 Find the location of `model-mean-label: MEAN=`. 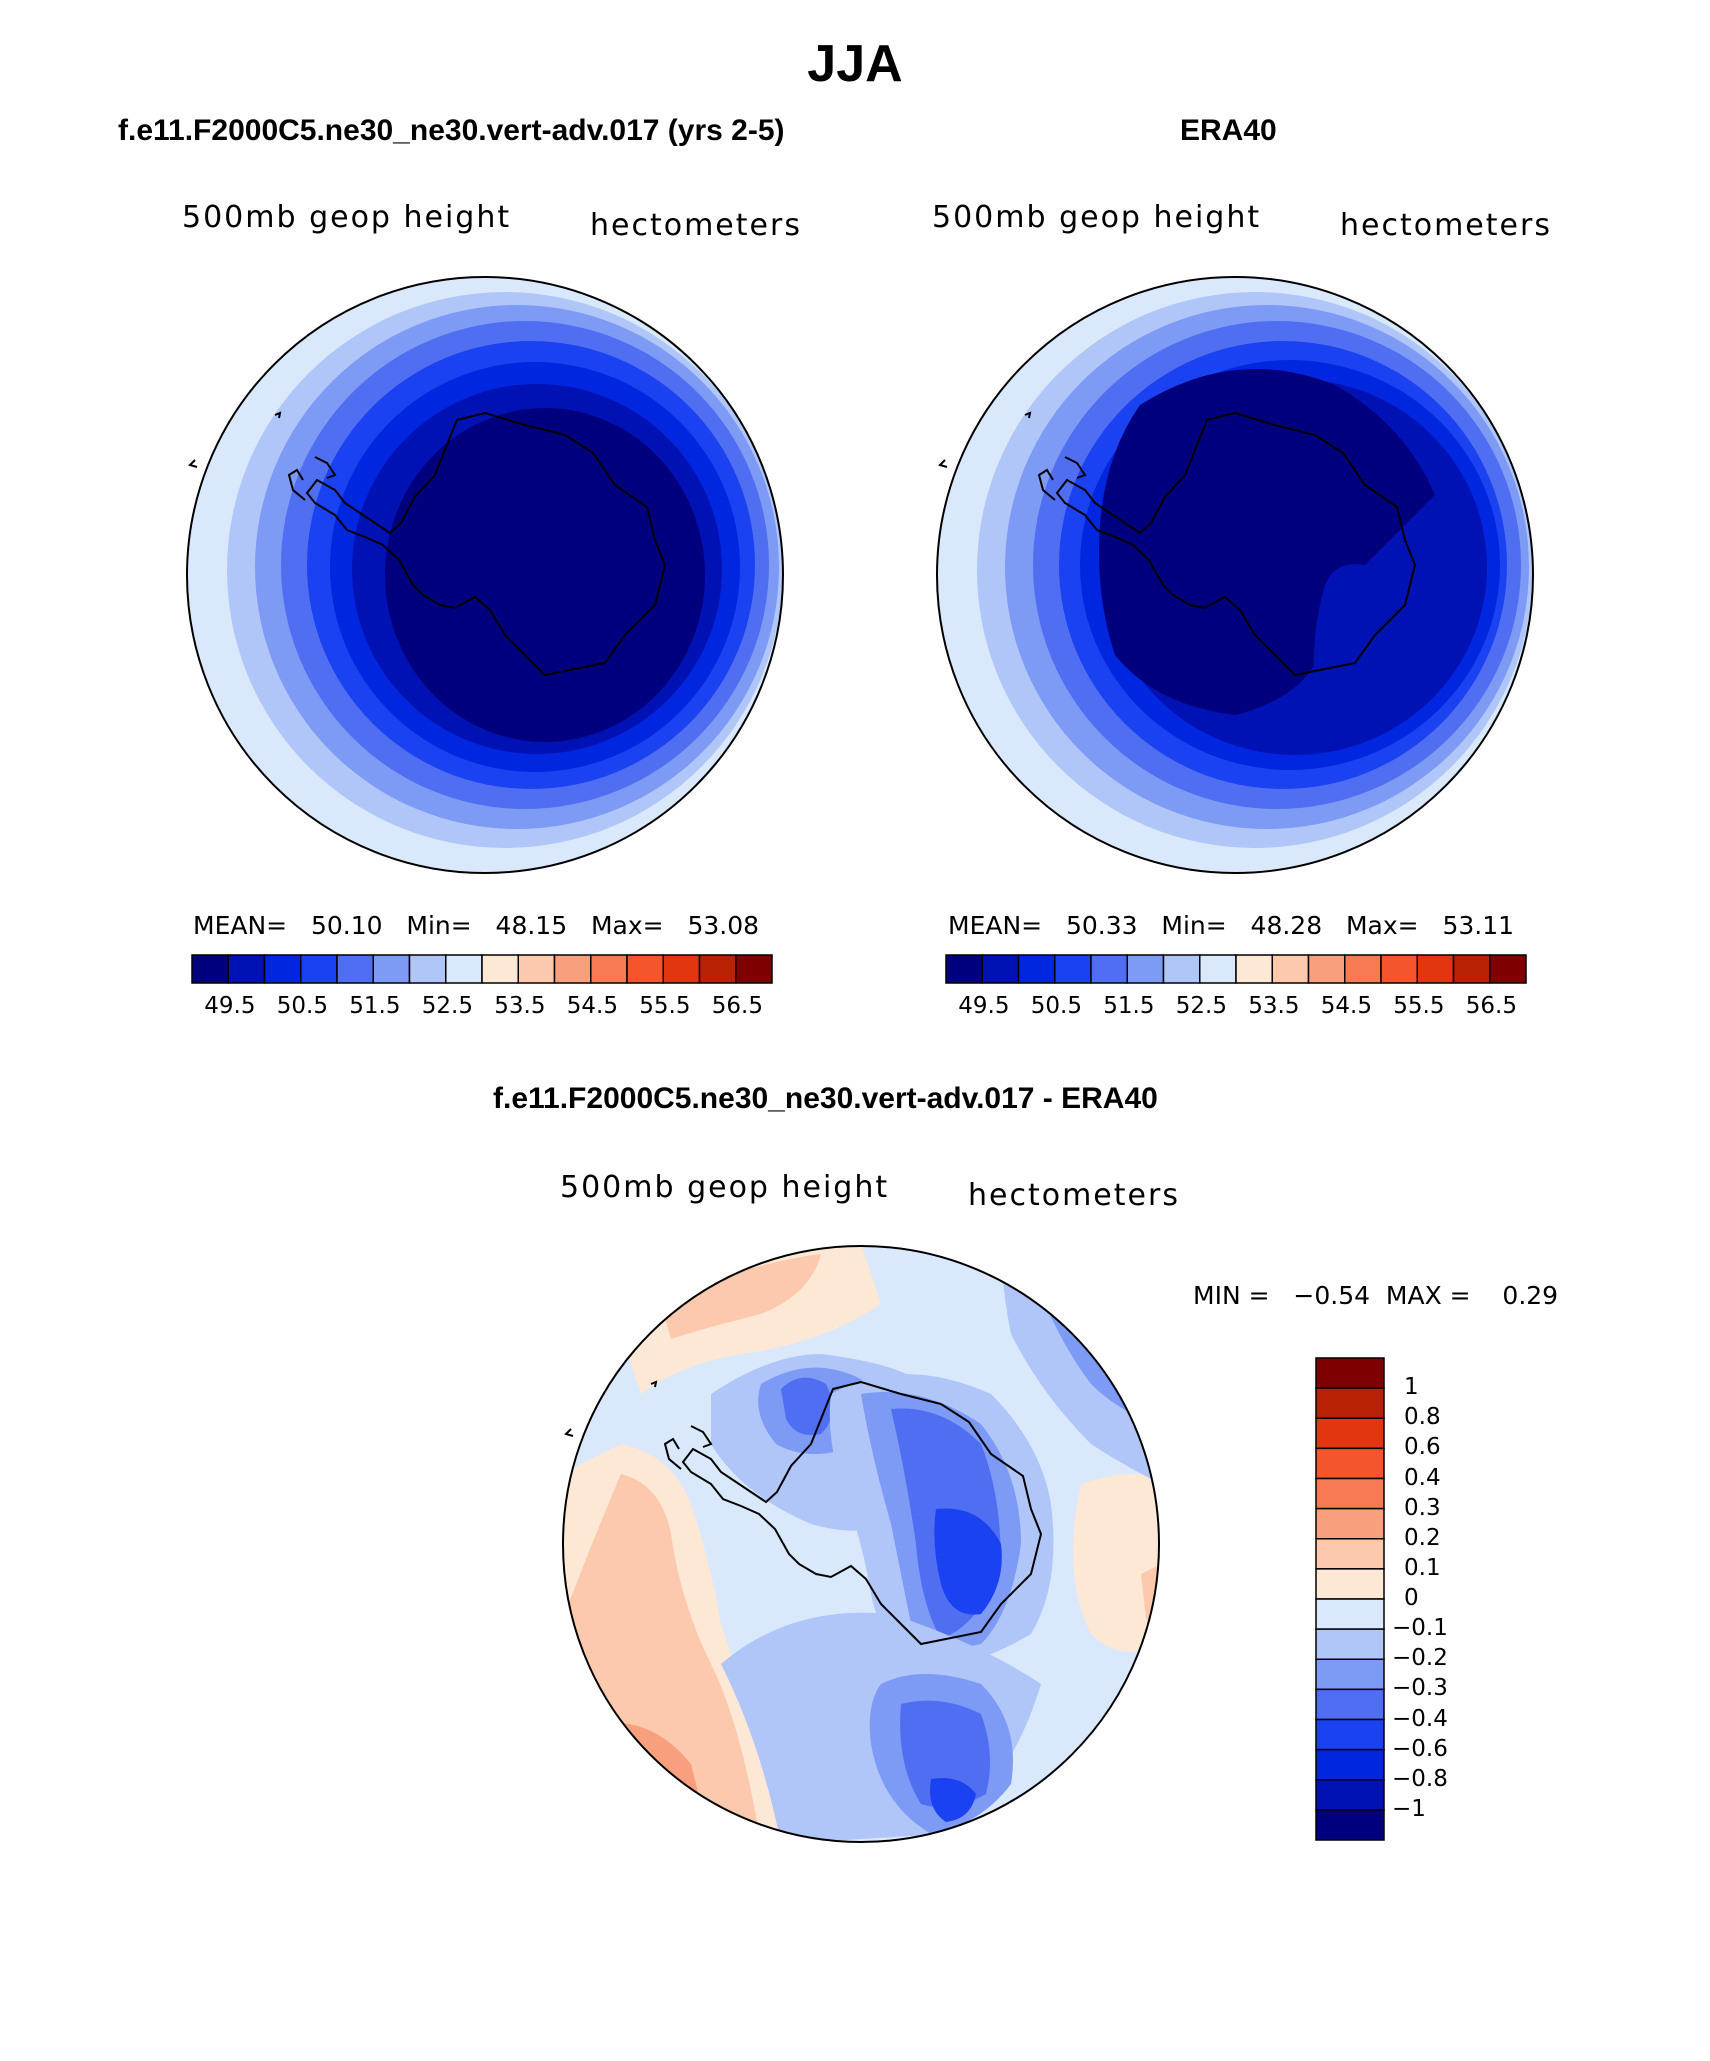

model-mean-label: MEAN= is located at coordinates (240, 925).